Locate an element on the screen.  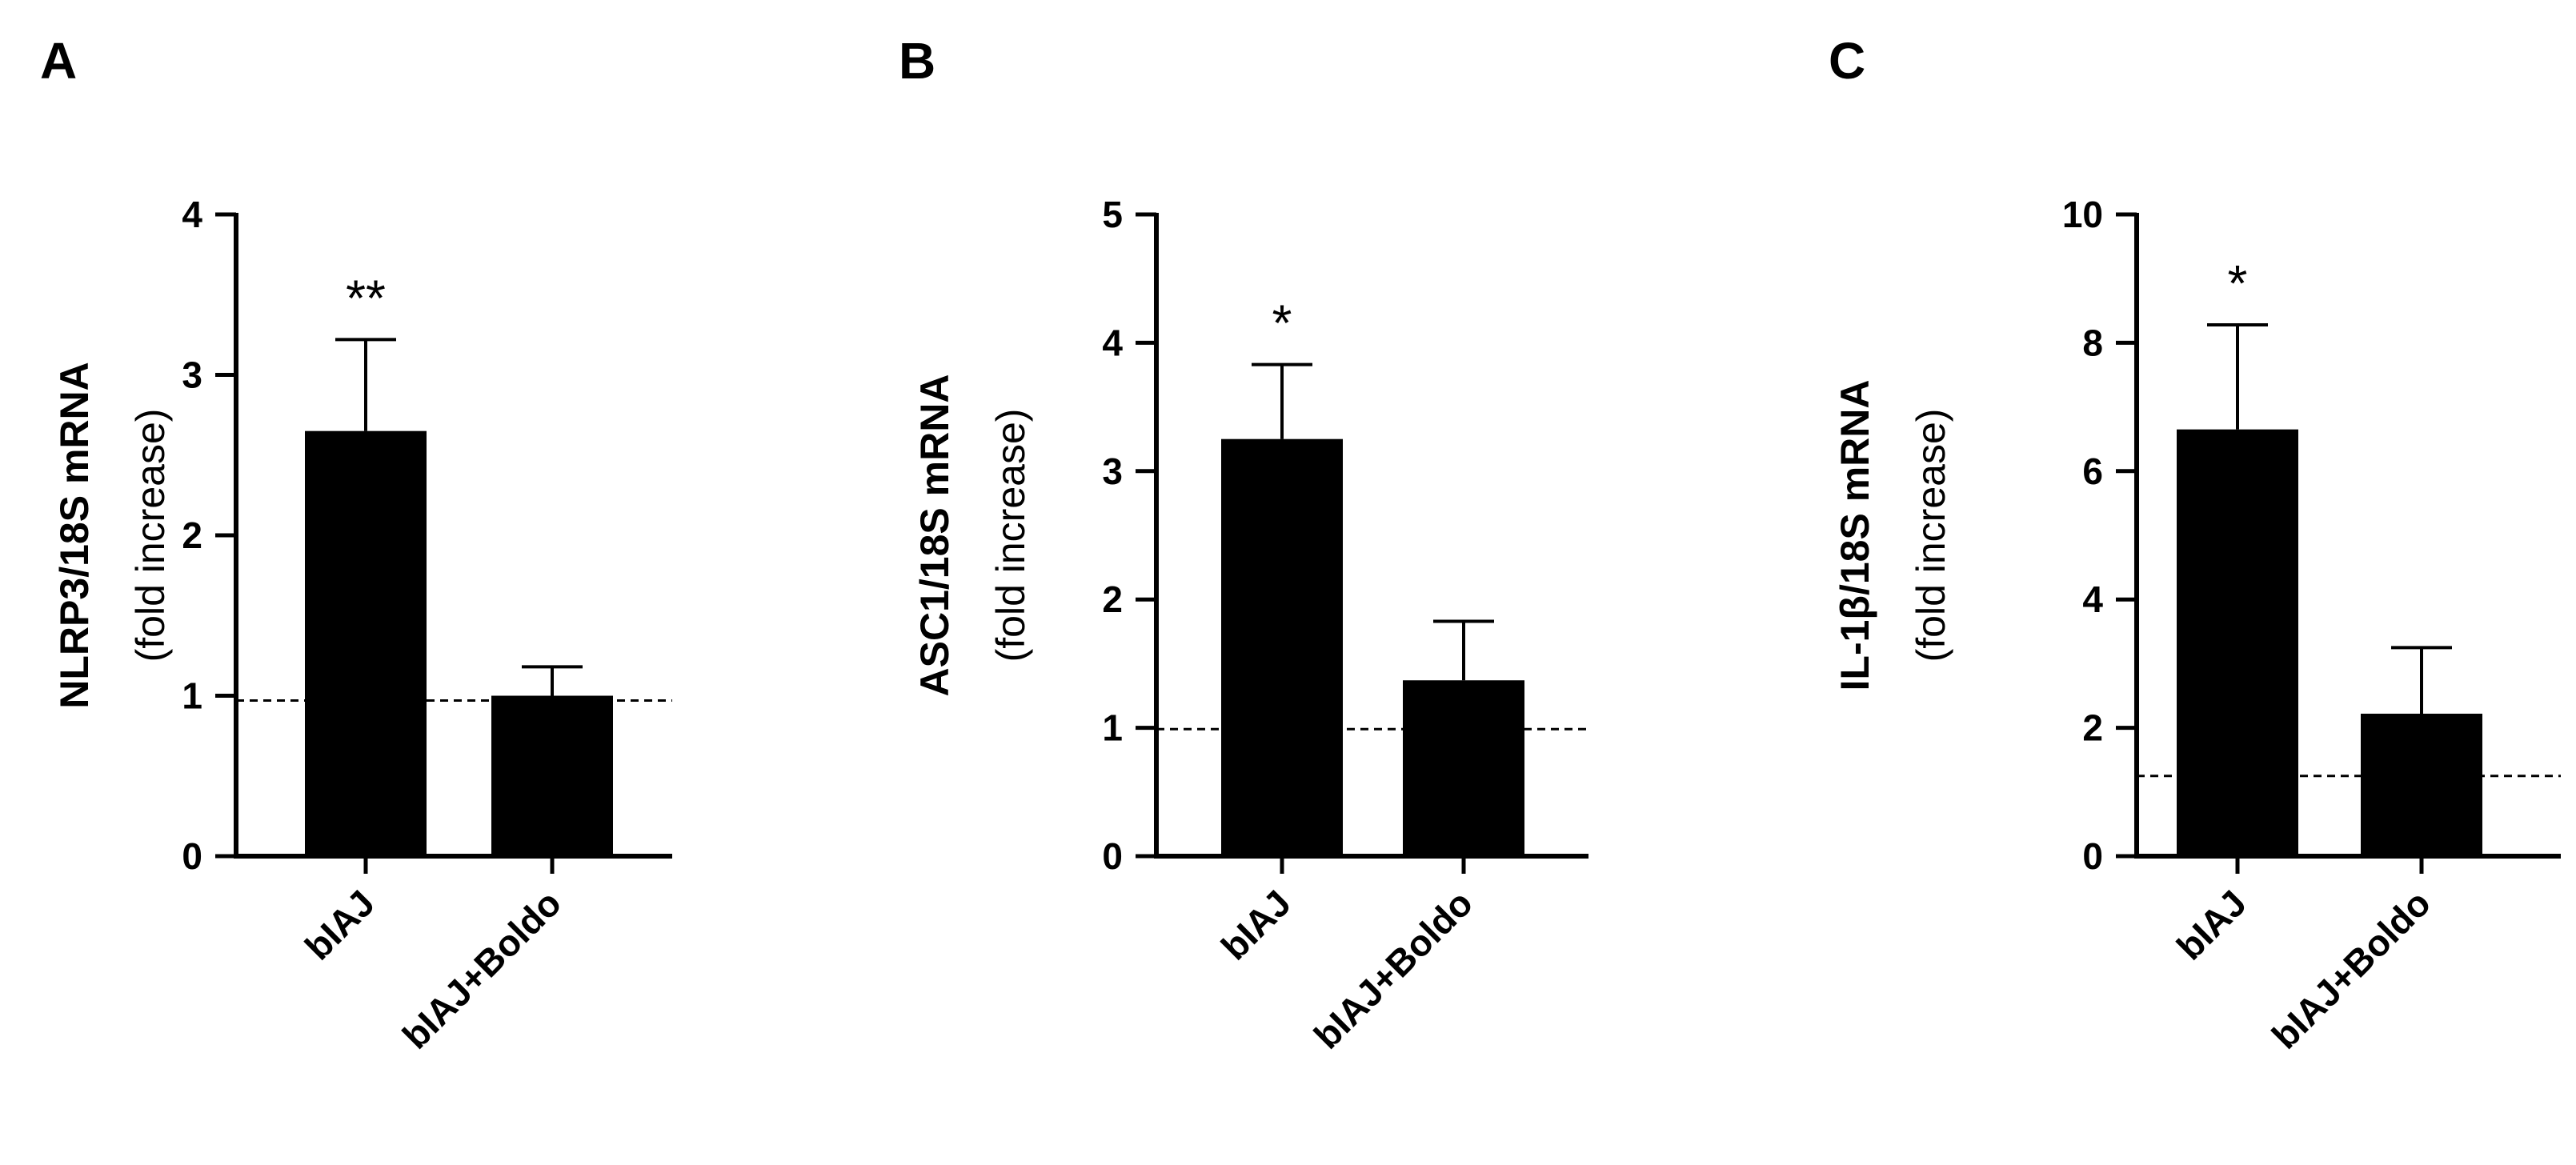
panel-a-ytick-label-0: 0 is located at coordinates (192, 856).